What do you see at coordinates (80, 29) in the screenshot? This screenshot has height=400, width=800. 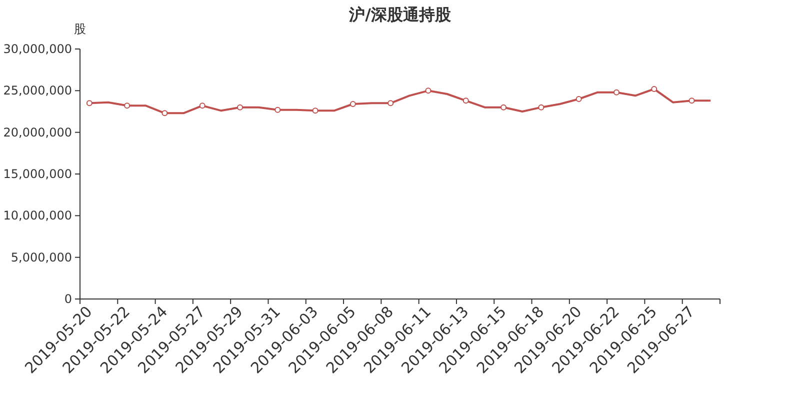 I see `y-axis-title: 股` at bounding box center [80, 29].